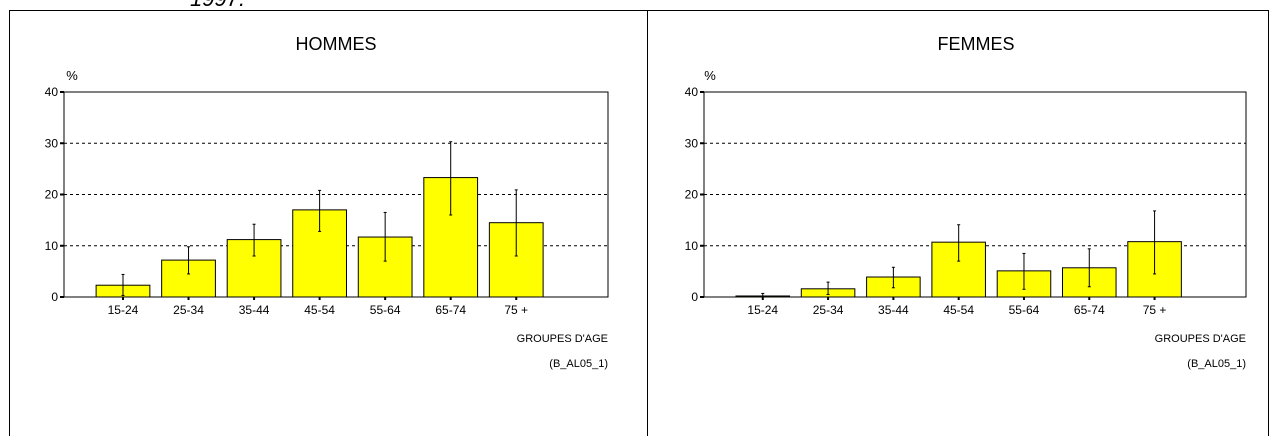 The width and height of the screenshot is (1275, 436). I want to click on chart-title: HOMMES, so click(336, 44).